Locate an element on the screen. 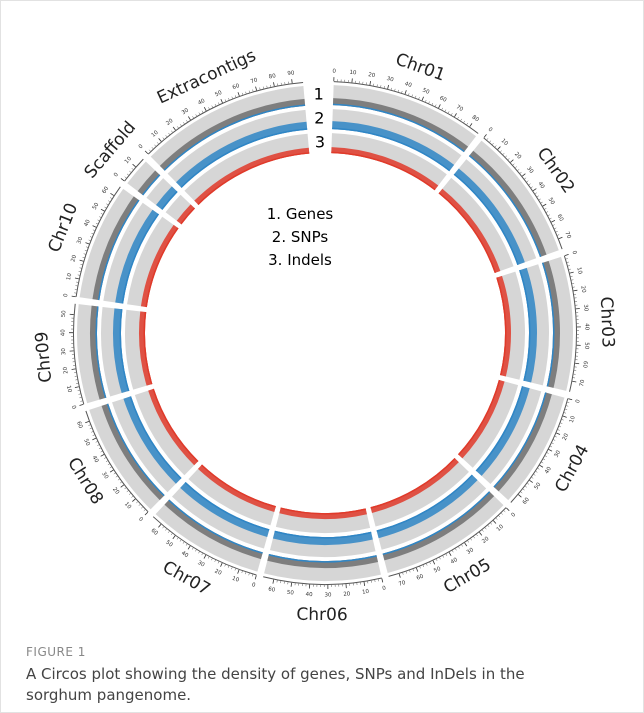 This screenshot has width=644, height=713. legend-item: 1. Genes is located at coordinates (300, 214).